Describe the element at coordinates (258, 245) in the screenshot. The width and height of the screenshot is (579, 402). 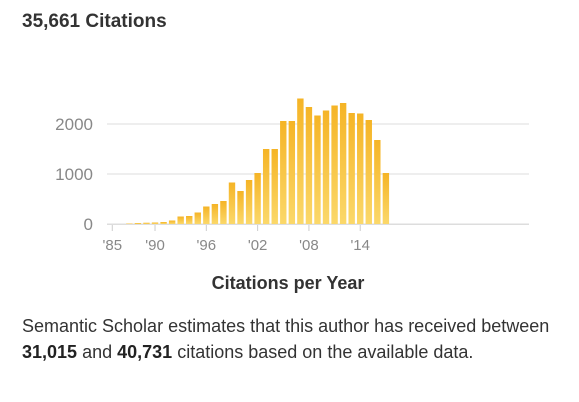
I see `x-tick-label: '02` at that location.